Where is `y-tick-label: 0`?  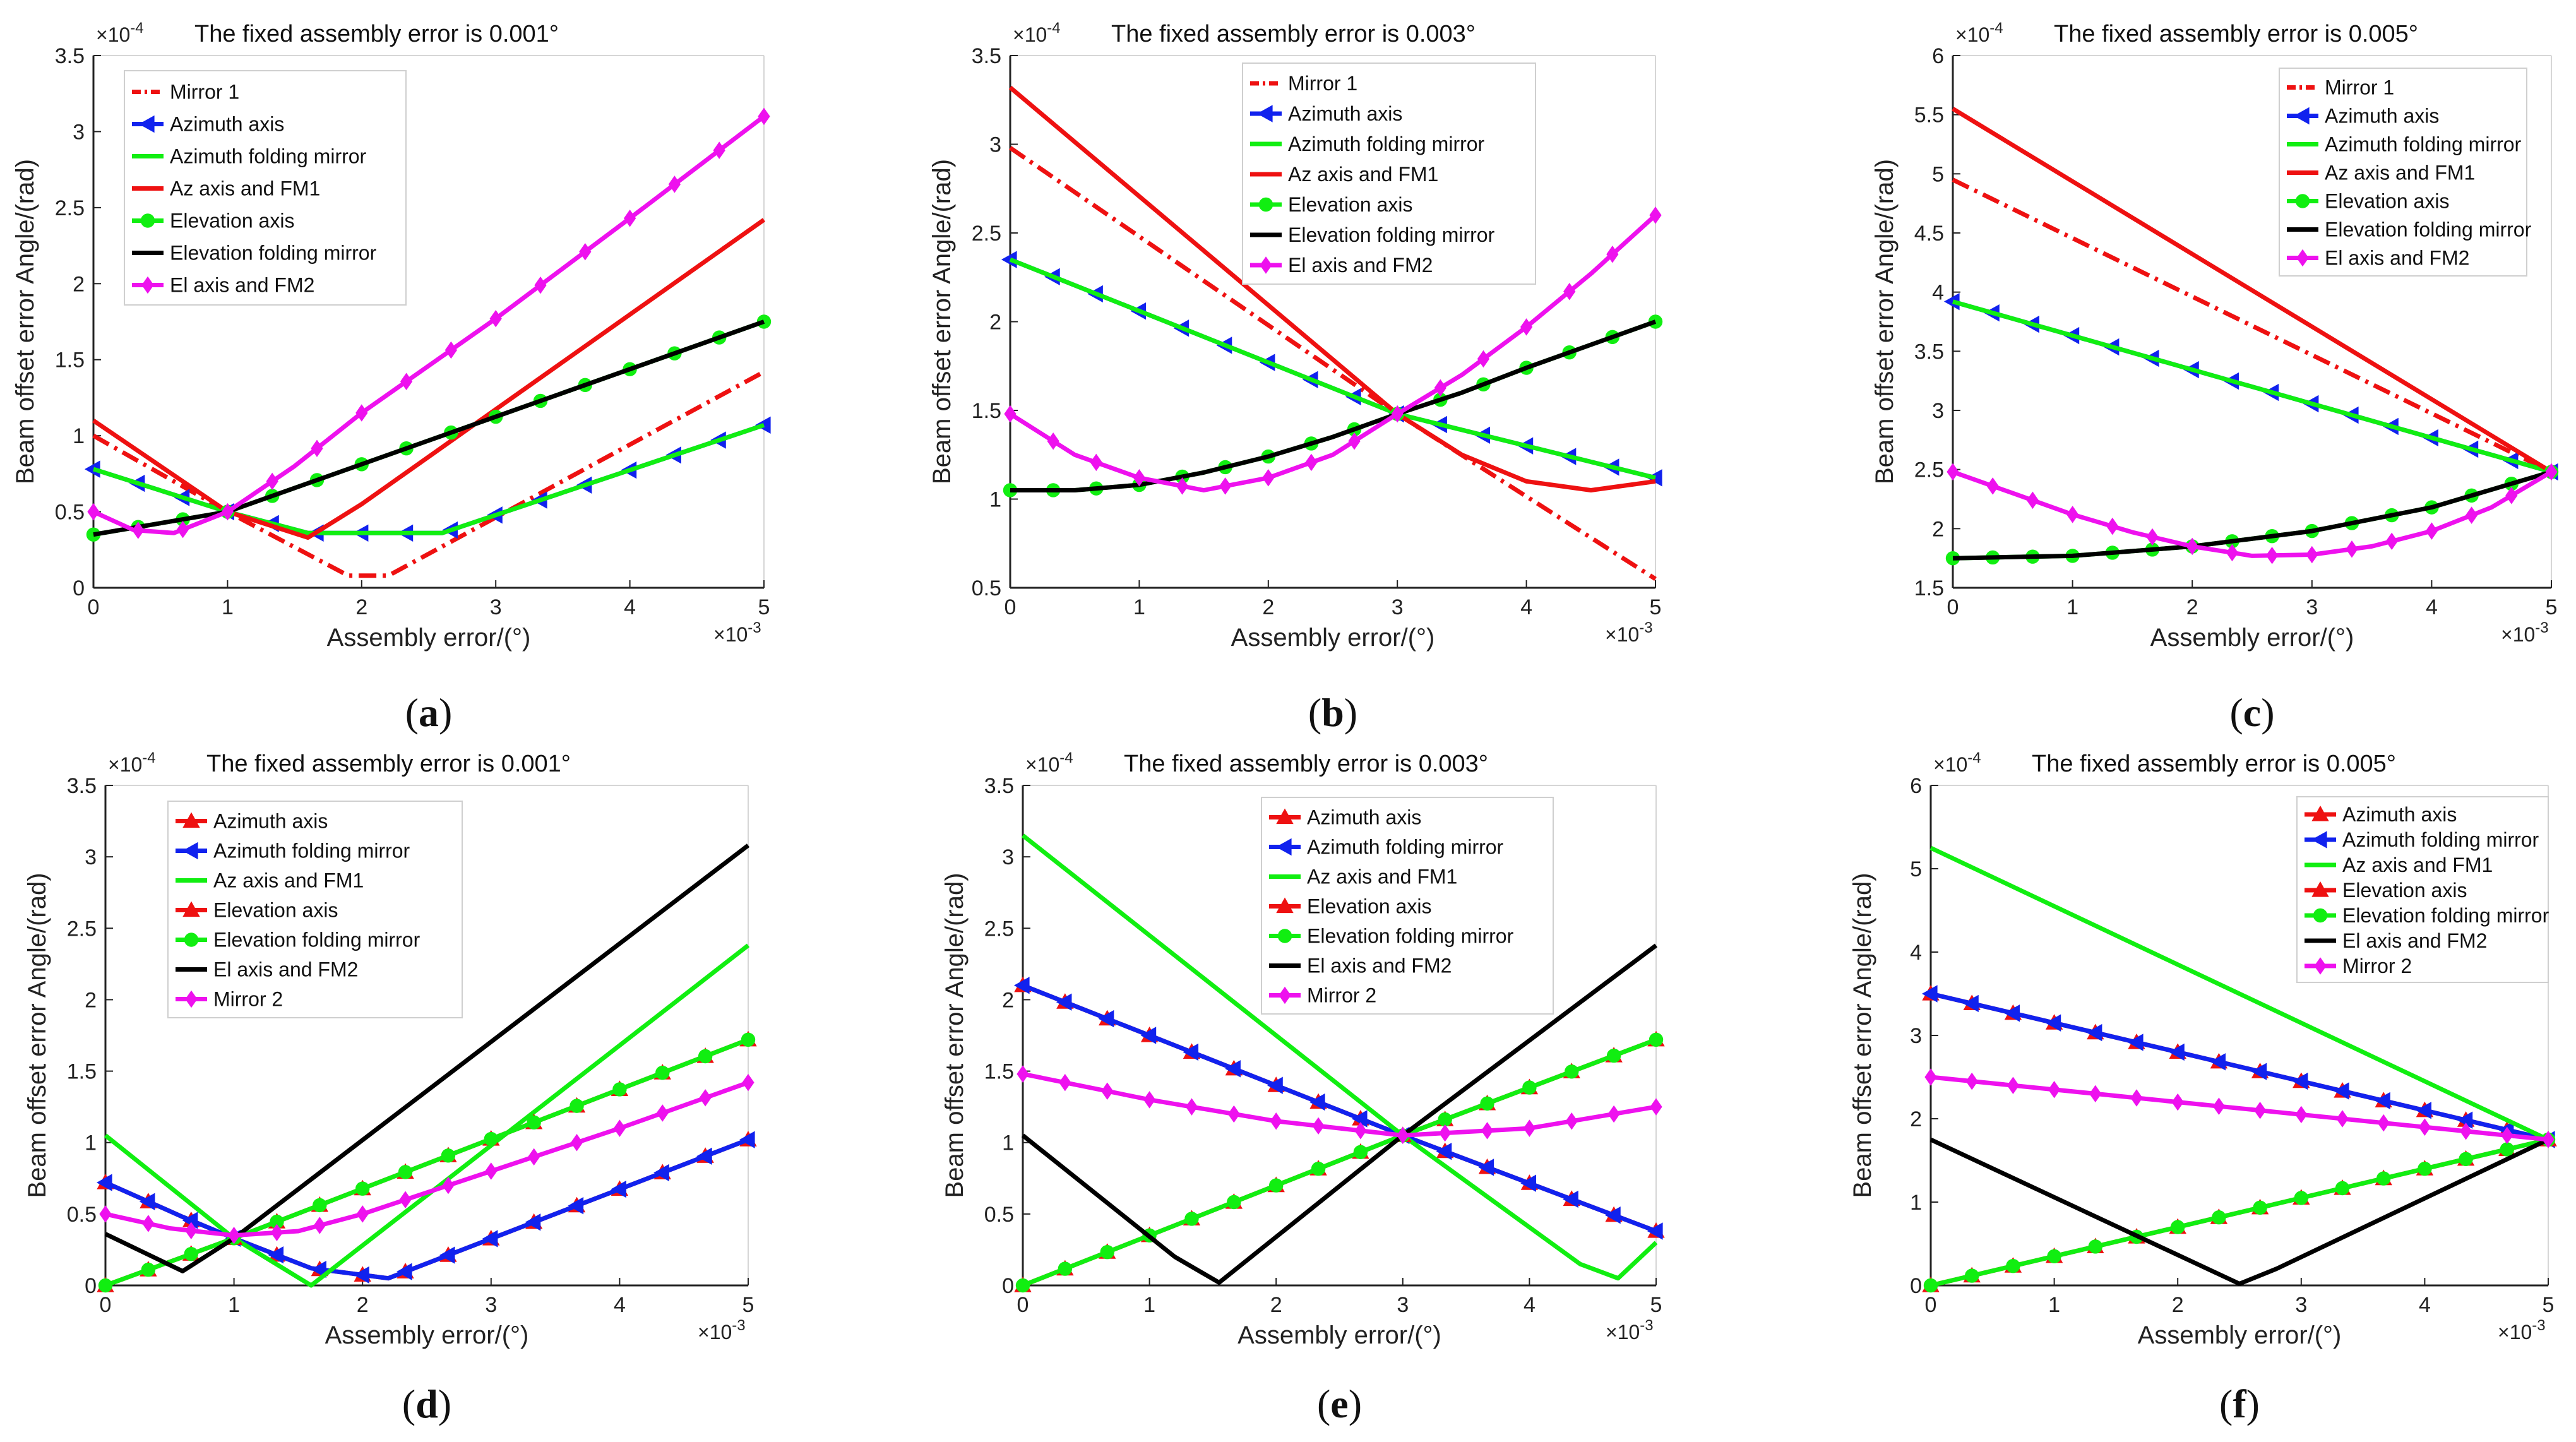
y-tick-label: 0 is located at coordinates (79, 588).